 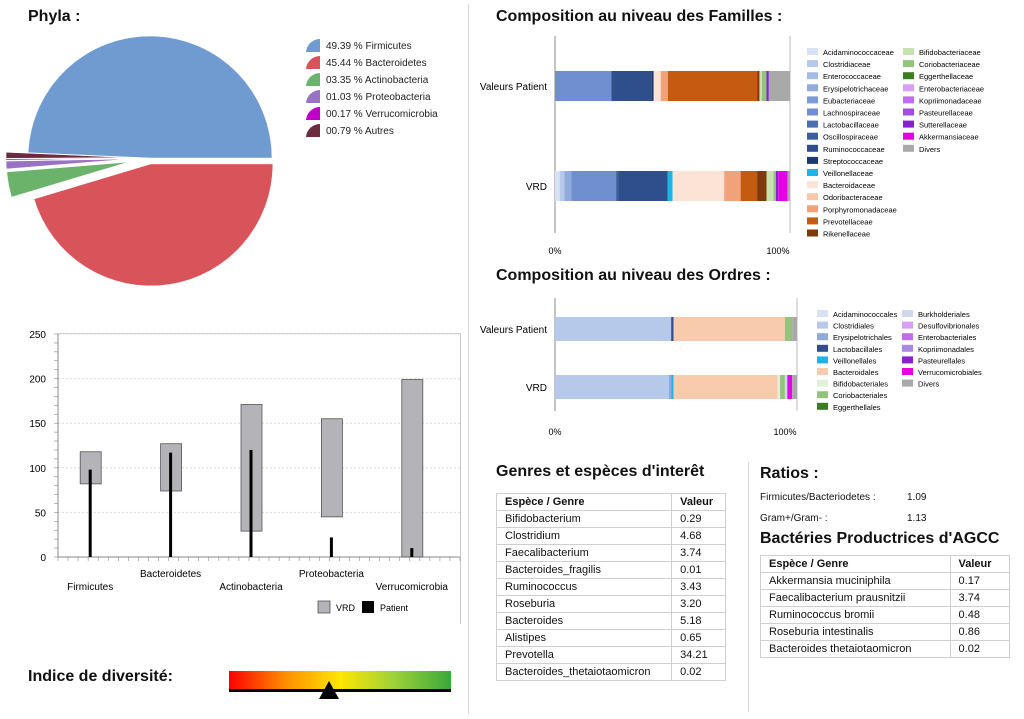 What do you see at coordinates (857, 349) in the screenshot?
I see `legend-label-lactobacillales: Lactobacillales` at bounding box center [857, 349].